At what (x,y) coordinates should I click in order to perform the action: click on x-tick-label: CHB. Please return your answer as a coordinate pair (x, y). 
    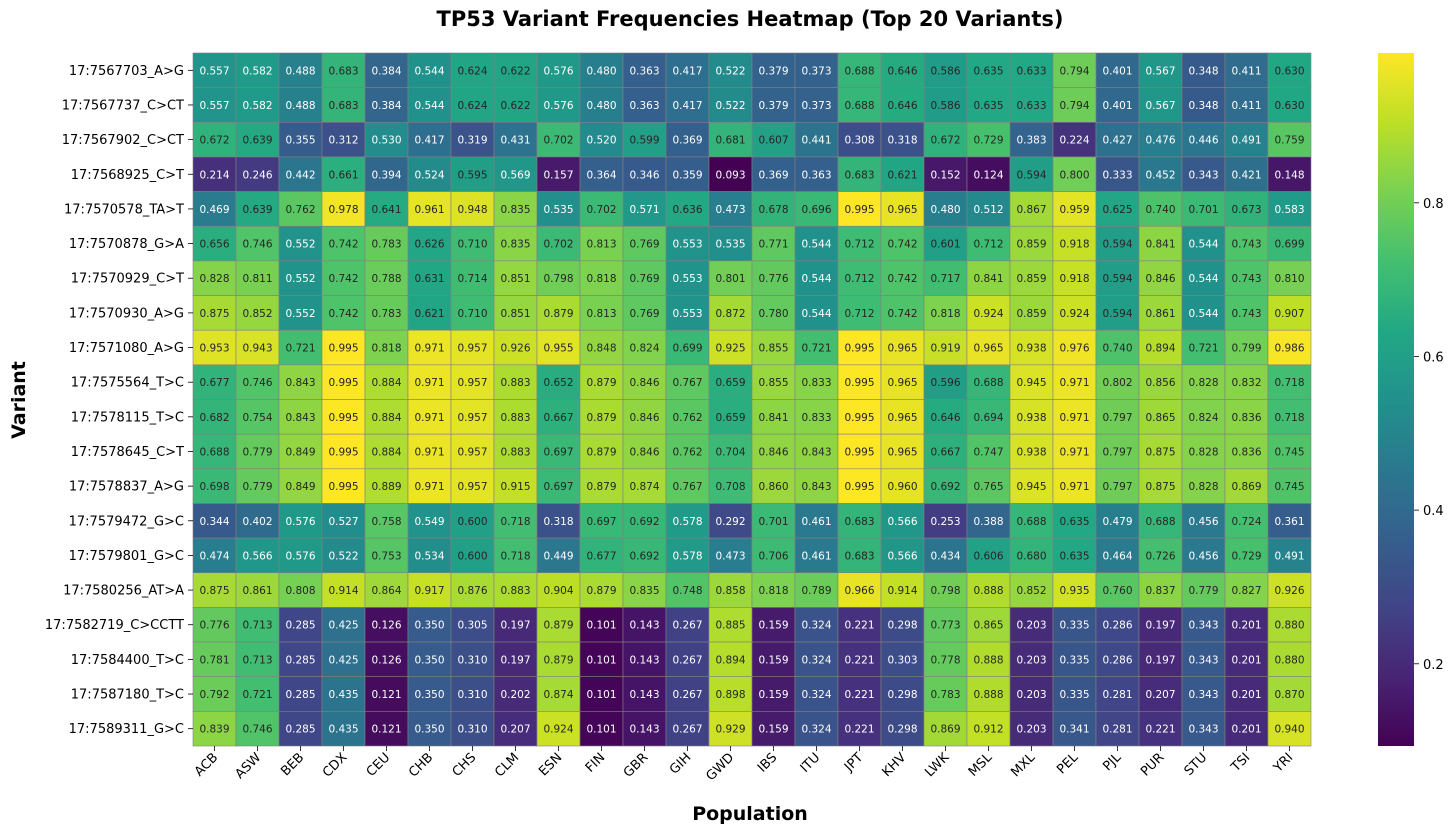
    Looking at the image, I should click on (421, 765).